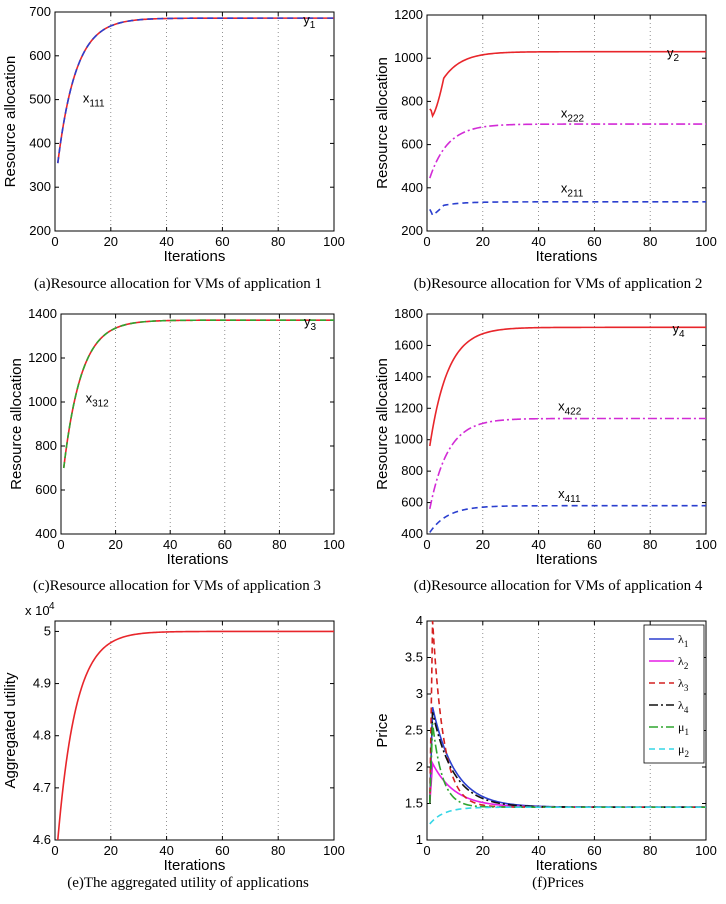  What do you see at coordinates (37, 610) in the screenshot?
I see `y-multiplier: x 10` at bounding box center [37, 610].